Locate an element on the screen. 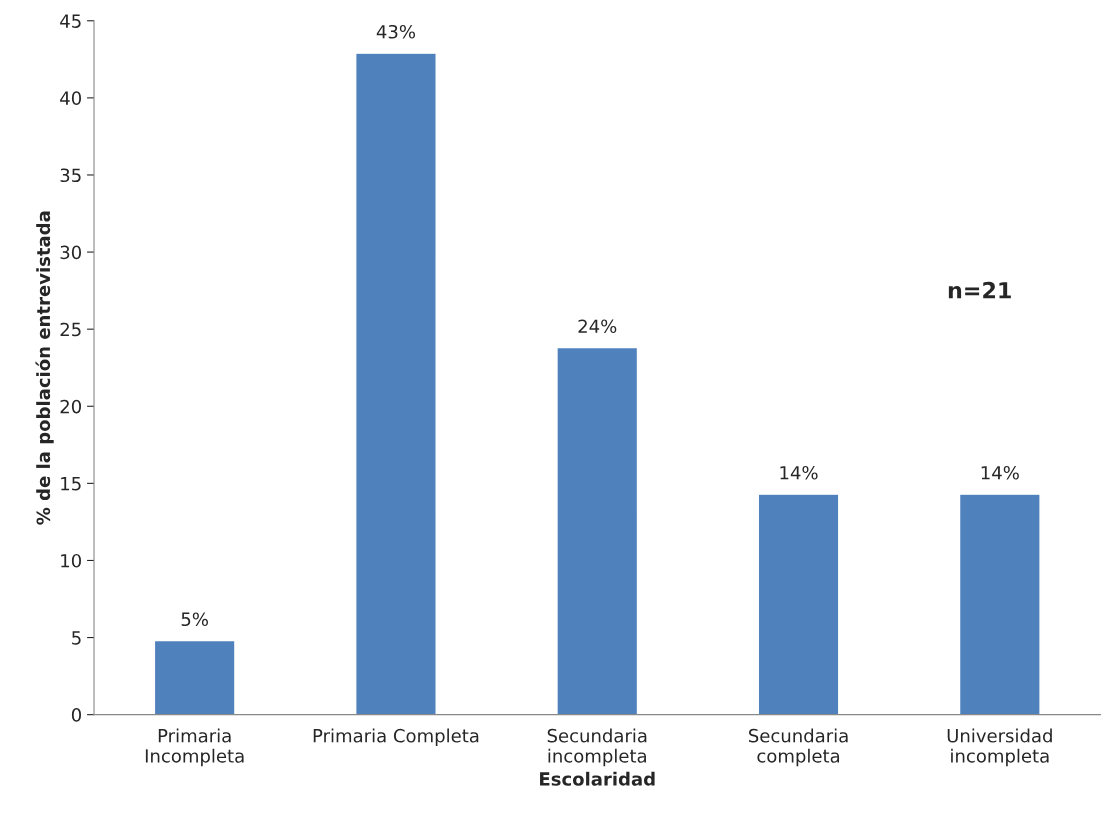 The image size is (1106, 831). x-tick-label: Primaria Completa is located at coordinates (396, 737).